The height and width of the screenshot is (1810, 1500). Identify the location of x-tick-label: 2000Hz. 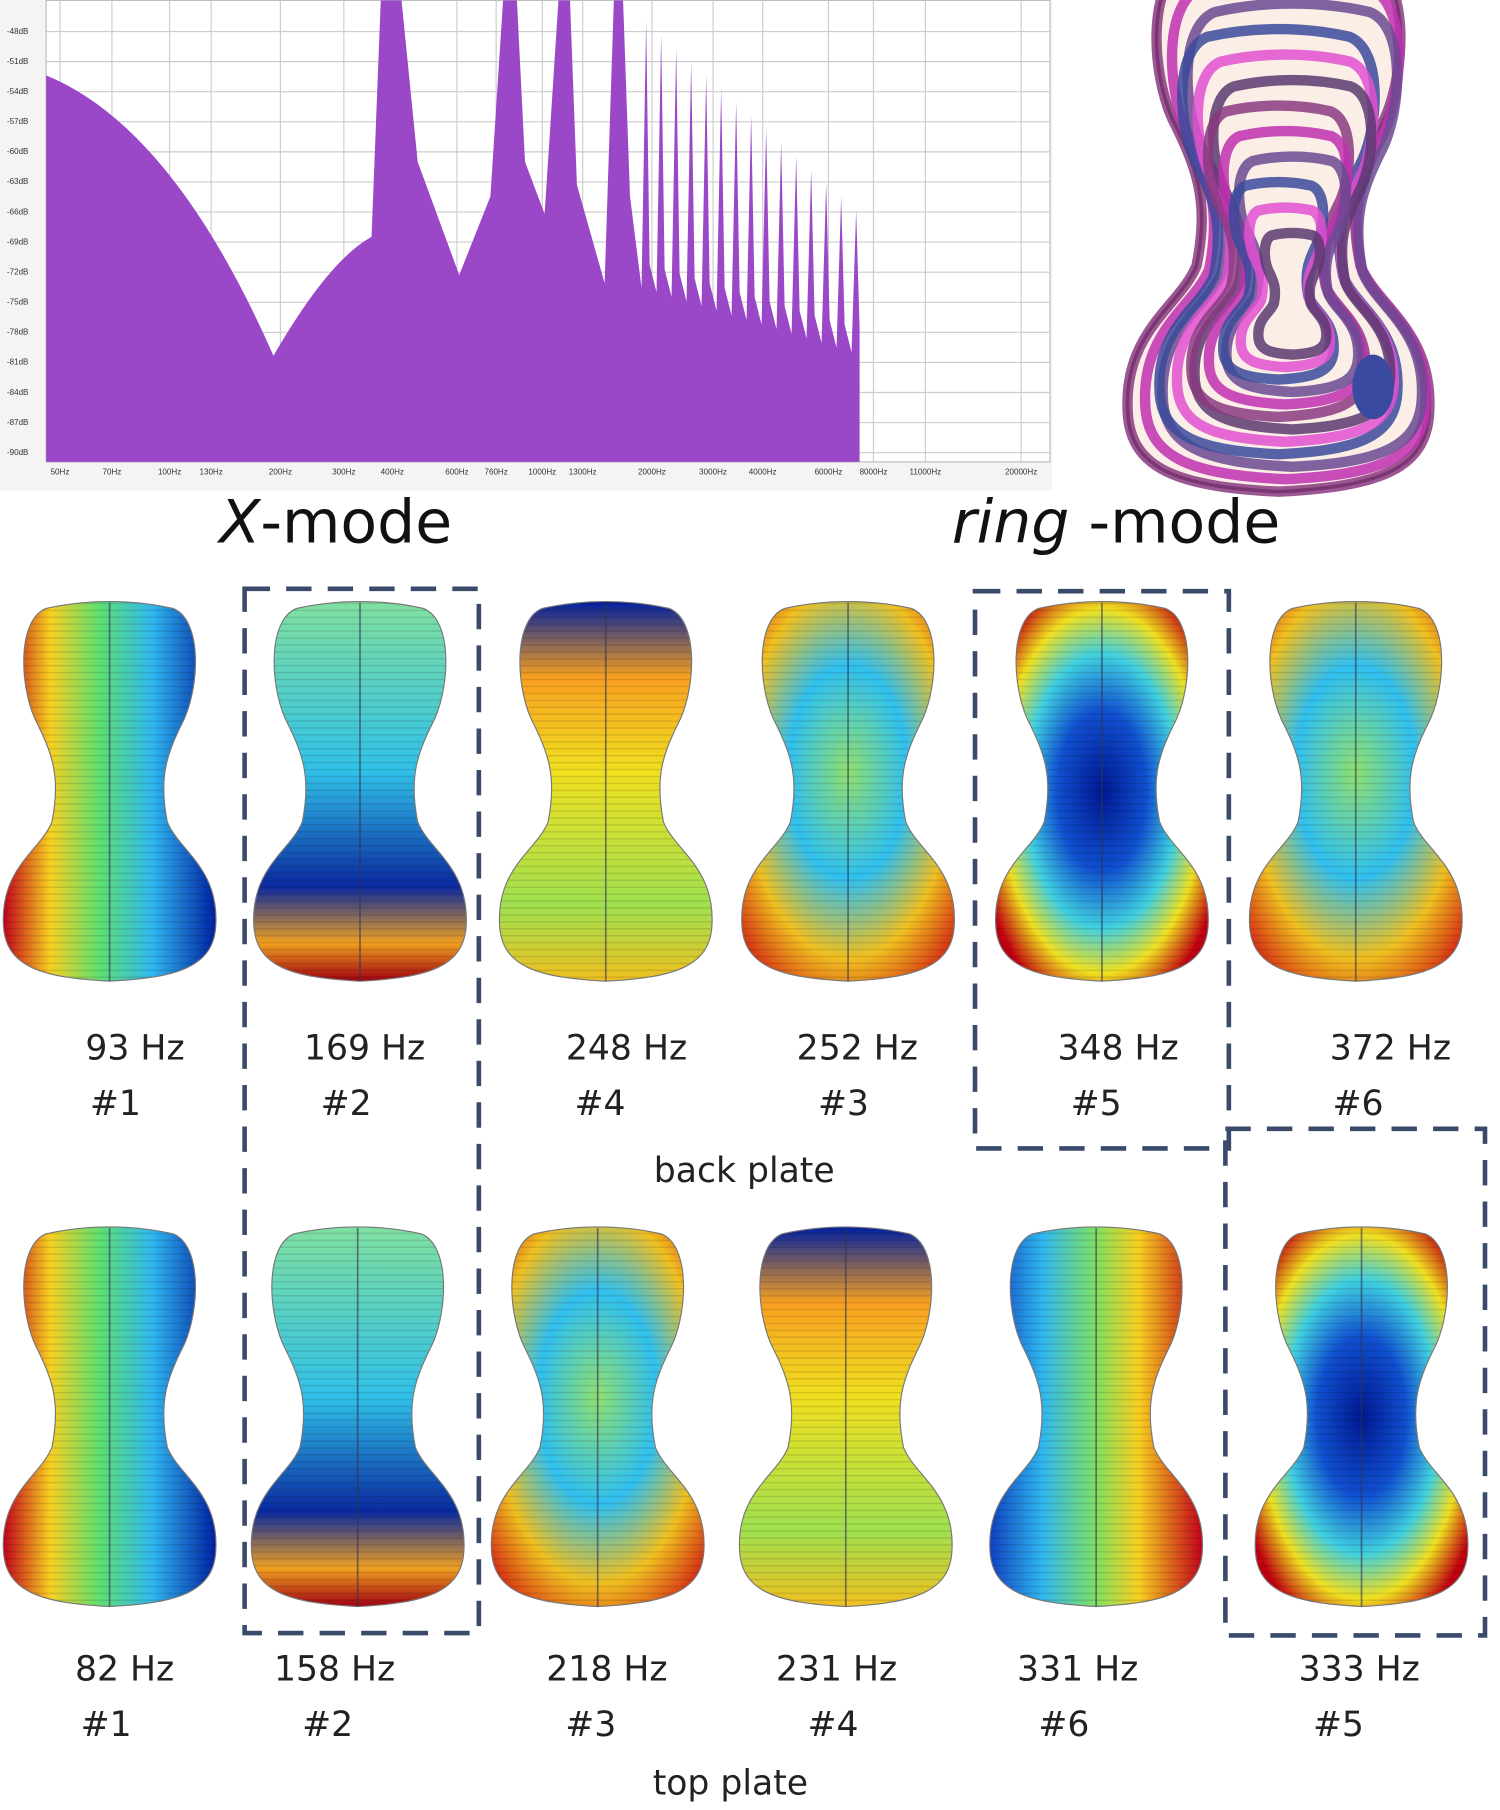
(652, 472).